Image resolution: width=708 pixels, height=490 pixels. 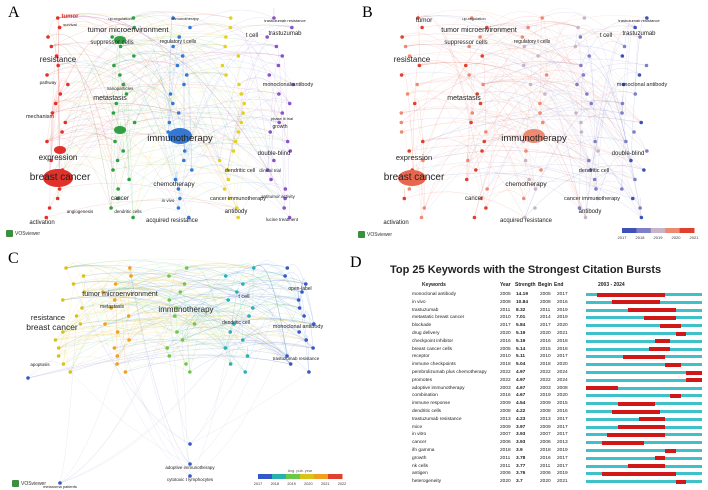 What do you see at coordinates (367, 12) in the screenshot?
I see `panel-b-letter: B` at bounding box center [367, 12].